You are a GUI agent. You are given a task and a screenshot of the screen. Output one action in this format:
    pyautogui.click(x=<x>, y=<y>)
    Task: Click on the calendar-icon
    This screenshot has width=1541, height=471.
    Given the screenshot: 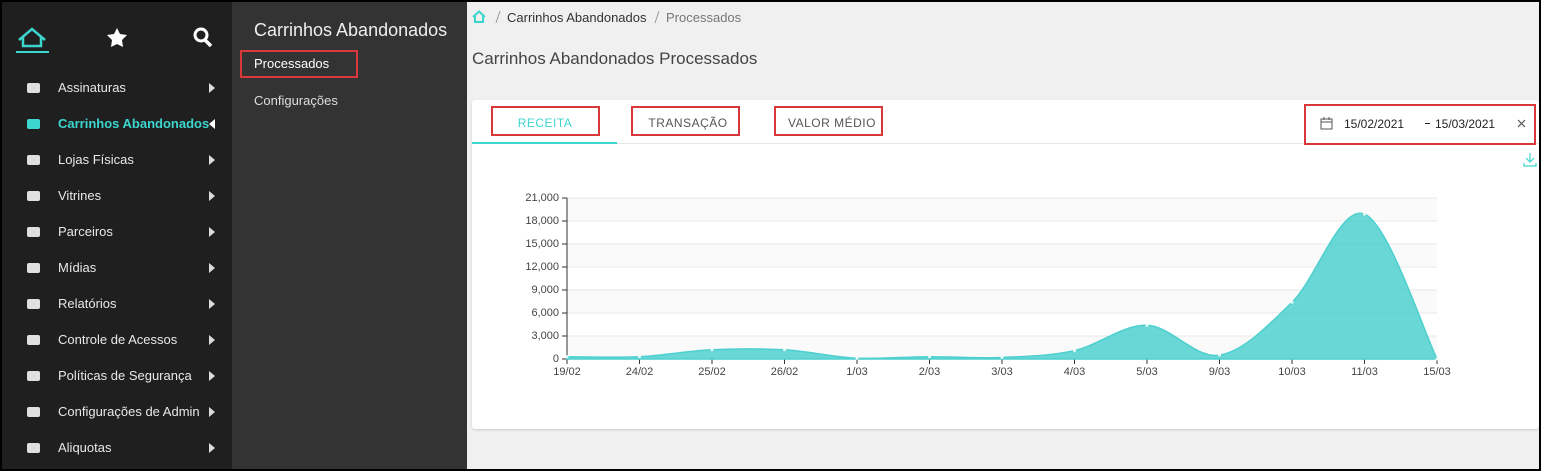 What is the action you would take?
    pyautogui.click(x=1327, y=124)
    